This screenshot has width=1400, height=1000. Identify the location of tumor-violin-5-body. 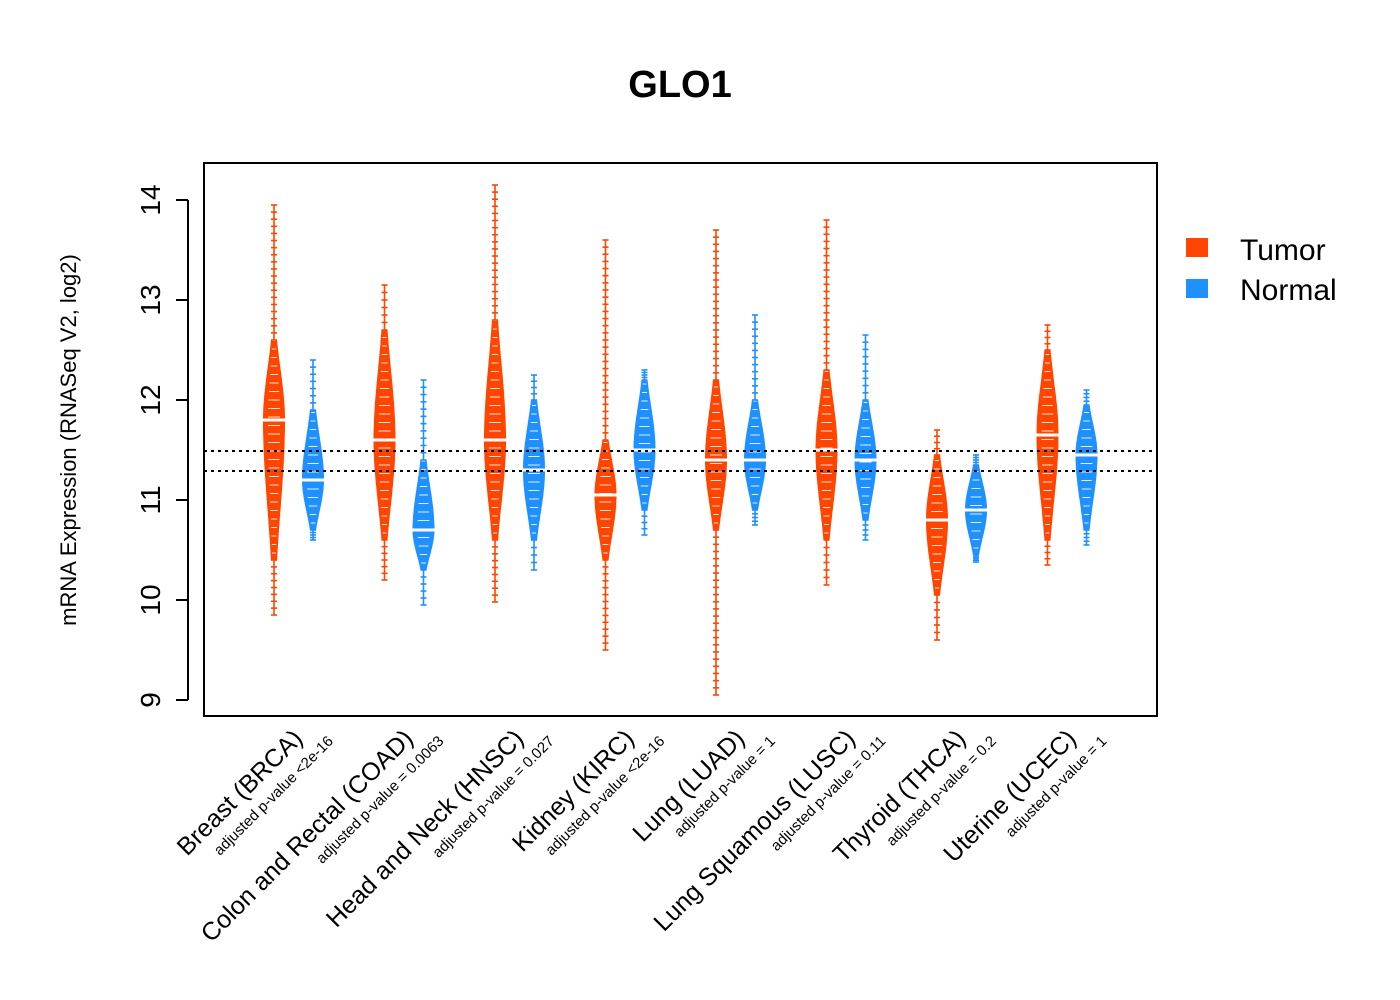
(826, 455).